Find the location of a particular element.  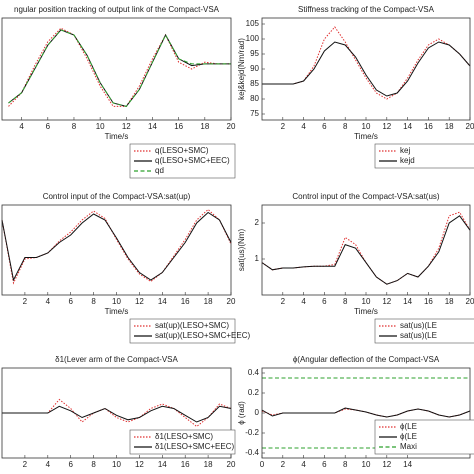

y-tick-label: 0 is located at coordinates (257, 412).